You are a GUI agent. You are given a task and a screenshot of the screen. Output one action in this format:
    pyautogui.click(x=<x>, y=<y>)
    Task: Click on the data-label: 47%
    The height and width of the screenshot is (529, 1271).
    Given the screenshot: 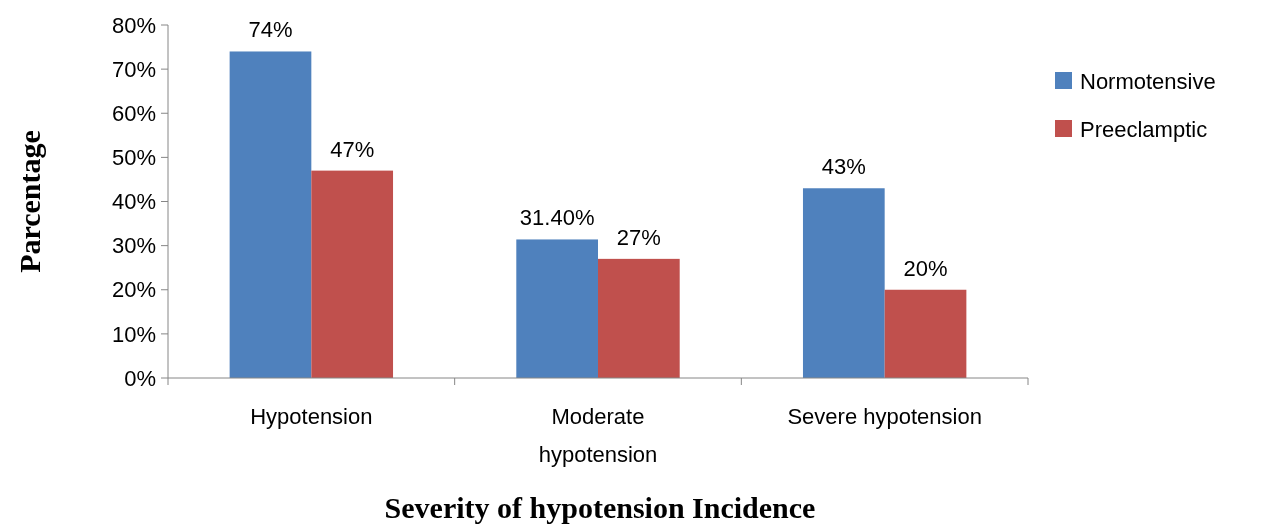 What is the action you would take?
    pyautogui.click(x=352, y=149)
    